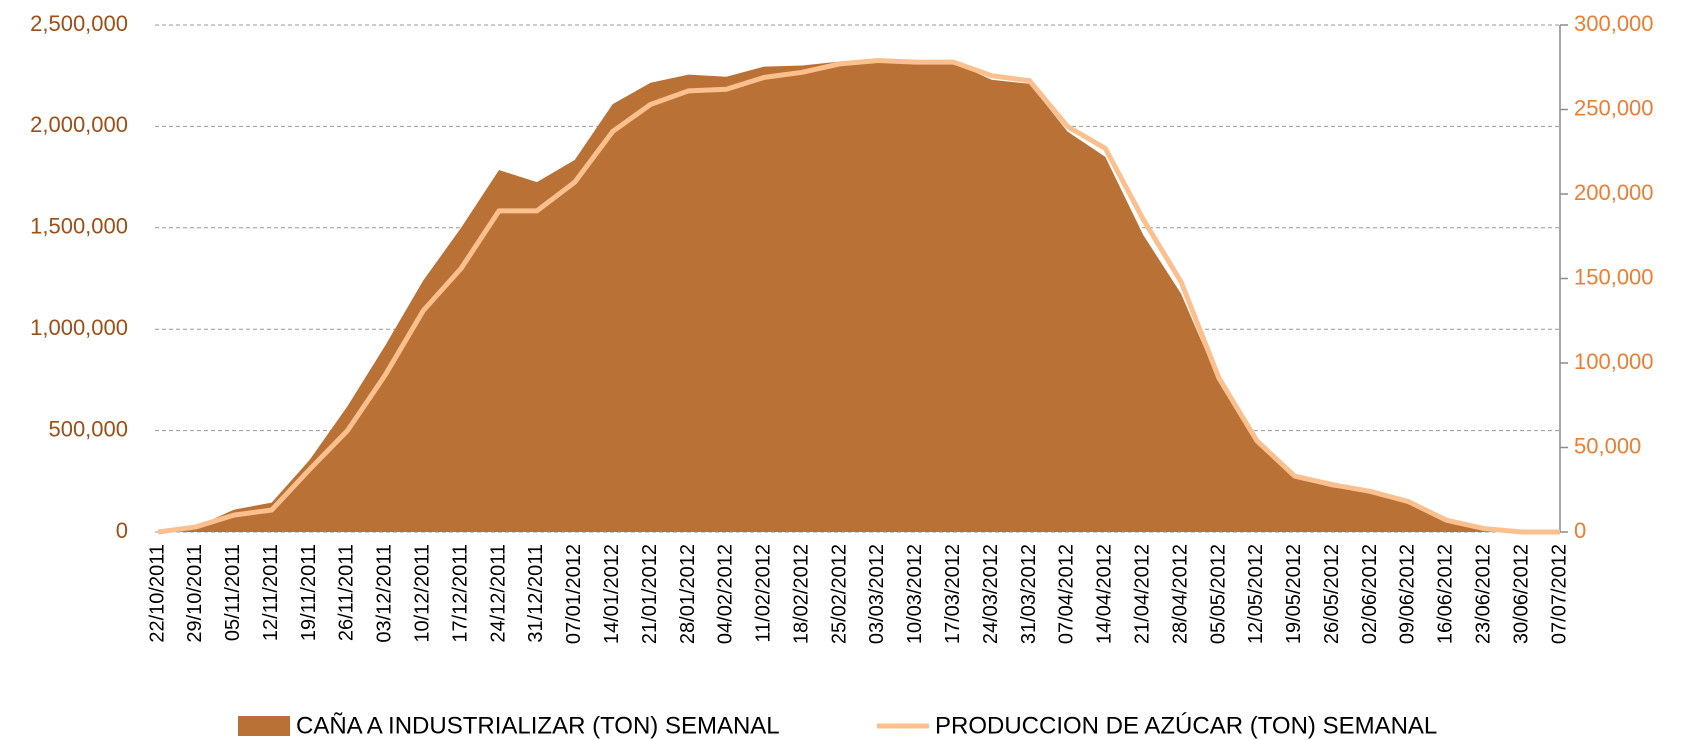 Image resolution: width=1689 pixels, height=740 pixels. I want to click on x-tick-label: 17/12/2011, so click(460, 593).